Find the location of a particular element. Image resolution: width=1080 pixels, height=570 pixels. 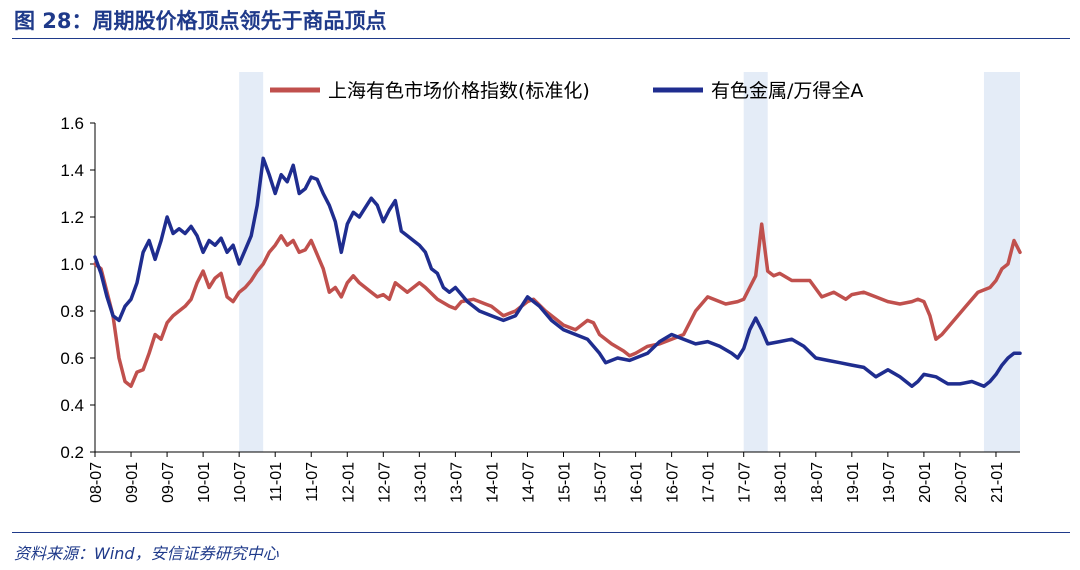

x-tick-label: 17-01 is located at coordinates (709, 482).